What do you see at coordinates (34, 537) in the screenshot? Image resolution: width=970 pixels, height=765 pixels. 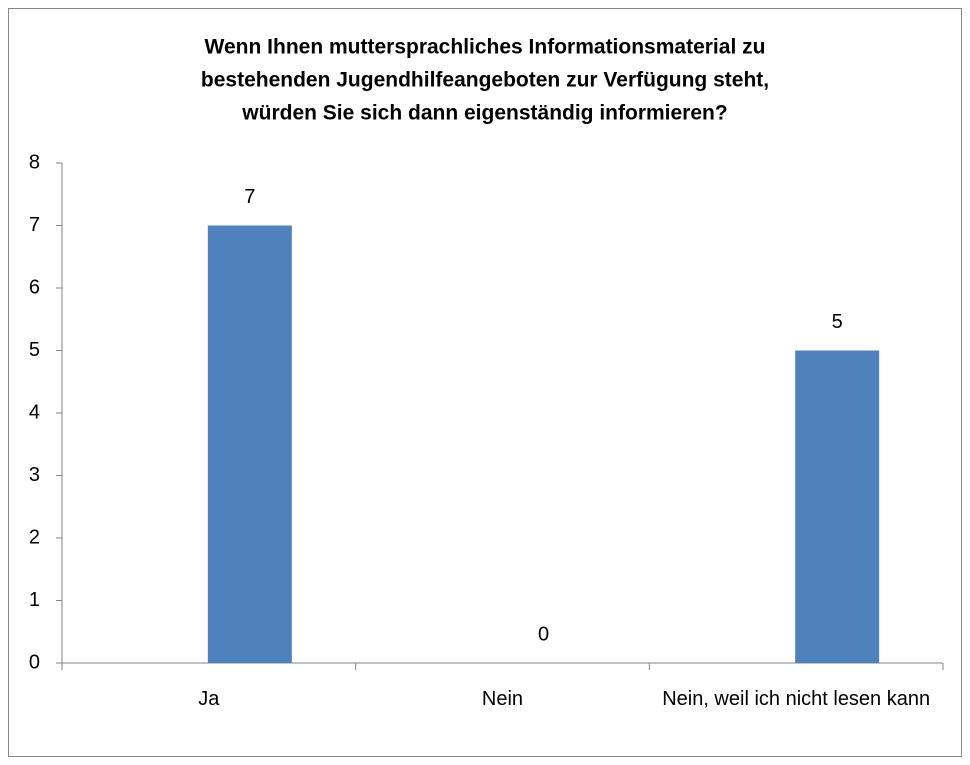 I see `y-tick-label: 2` at bounding box center [34, 537].